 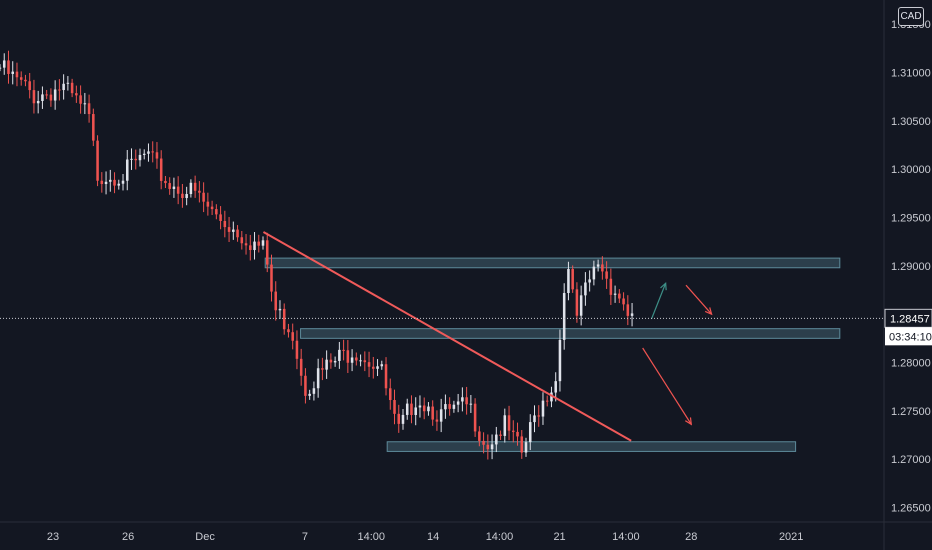 What do you see at coordinates (911, 460) in the screenshot?
I see `y-tick-label: 1.27000` at bounding box center [911, 460].